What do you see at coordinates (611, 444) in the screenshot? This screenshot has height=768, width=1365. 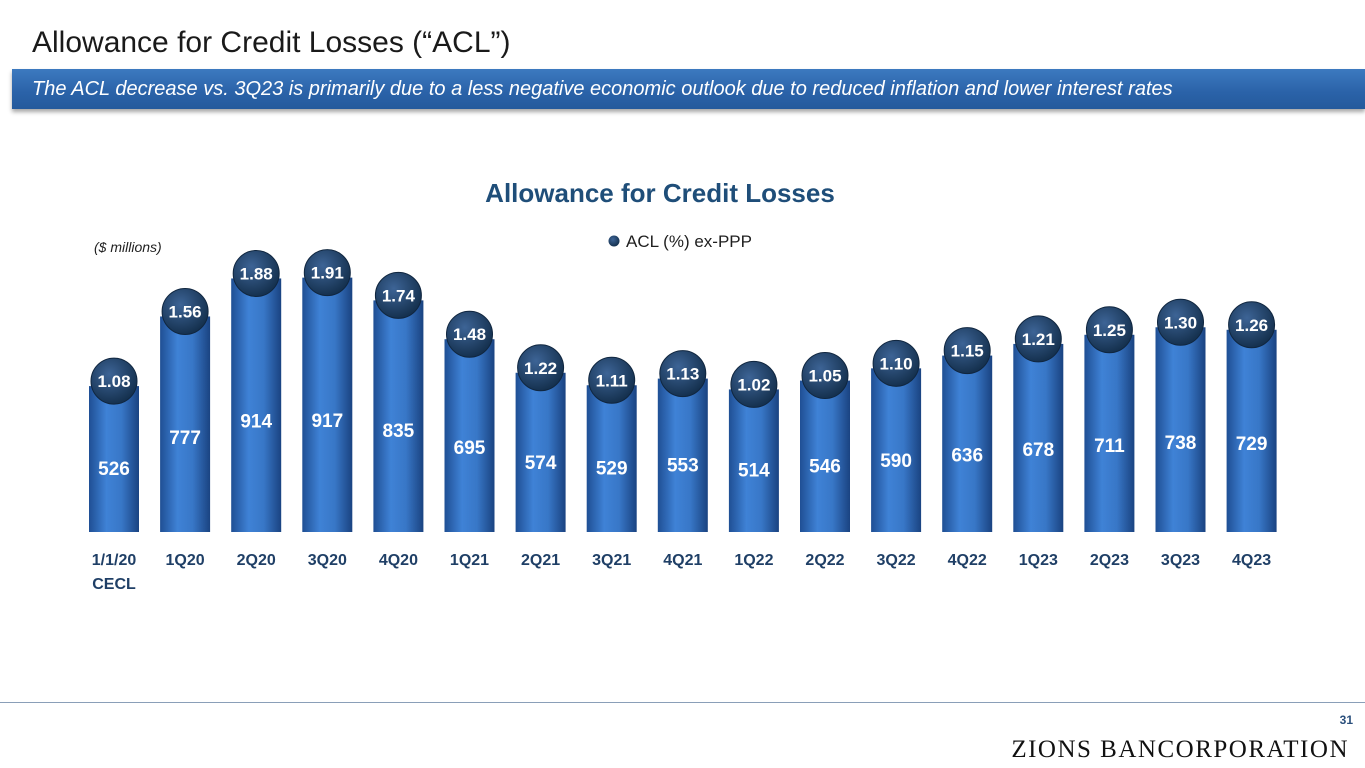 I see `bar-group: 529 1.11` at bounding box center [611, 444].